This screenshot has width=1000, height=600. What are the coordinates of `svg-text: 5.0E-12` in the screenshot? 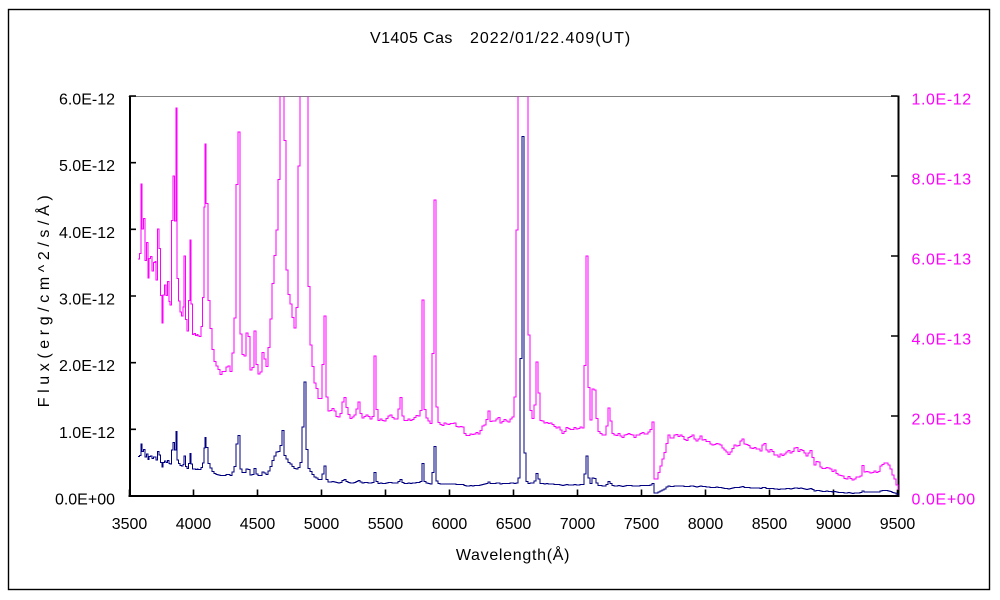 It's located at (87, 166).